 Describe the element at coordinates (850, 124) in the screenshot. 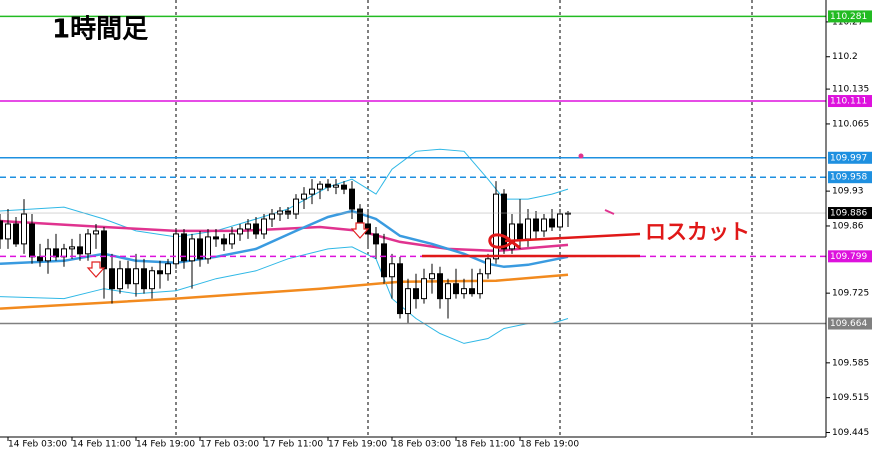

I see `y-tick-label: 110.065` at that location.